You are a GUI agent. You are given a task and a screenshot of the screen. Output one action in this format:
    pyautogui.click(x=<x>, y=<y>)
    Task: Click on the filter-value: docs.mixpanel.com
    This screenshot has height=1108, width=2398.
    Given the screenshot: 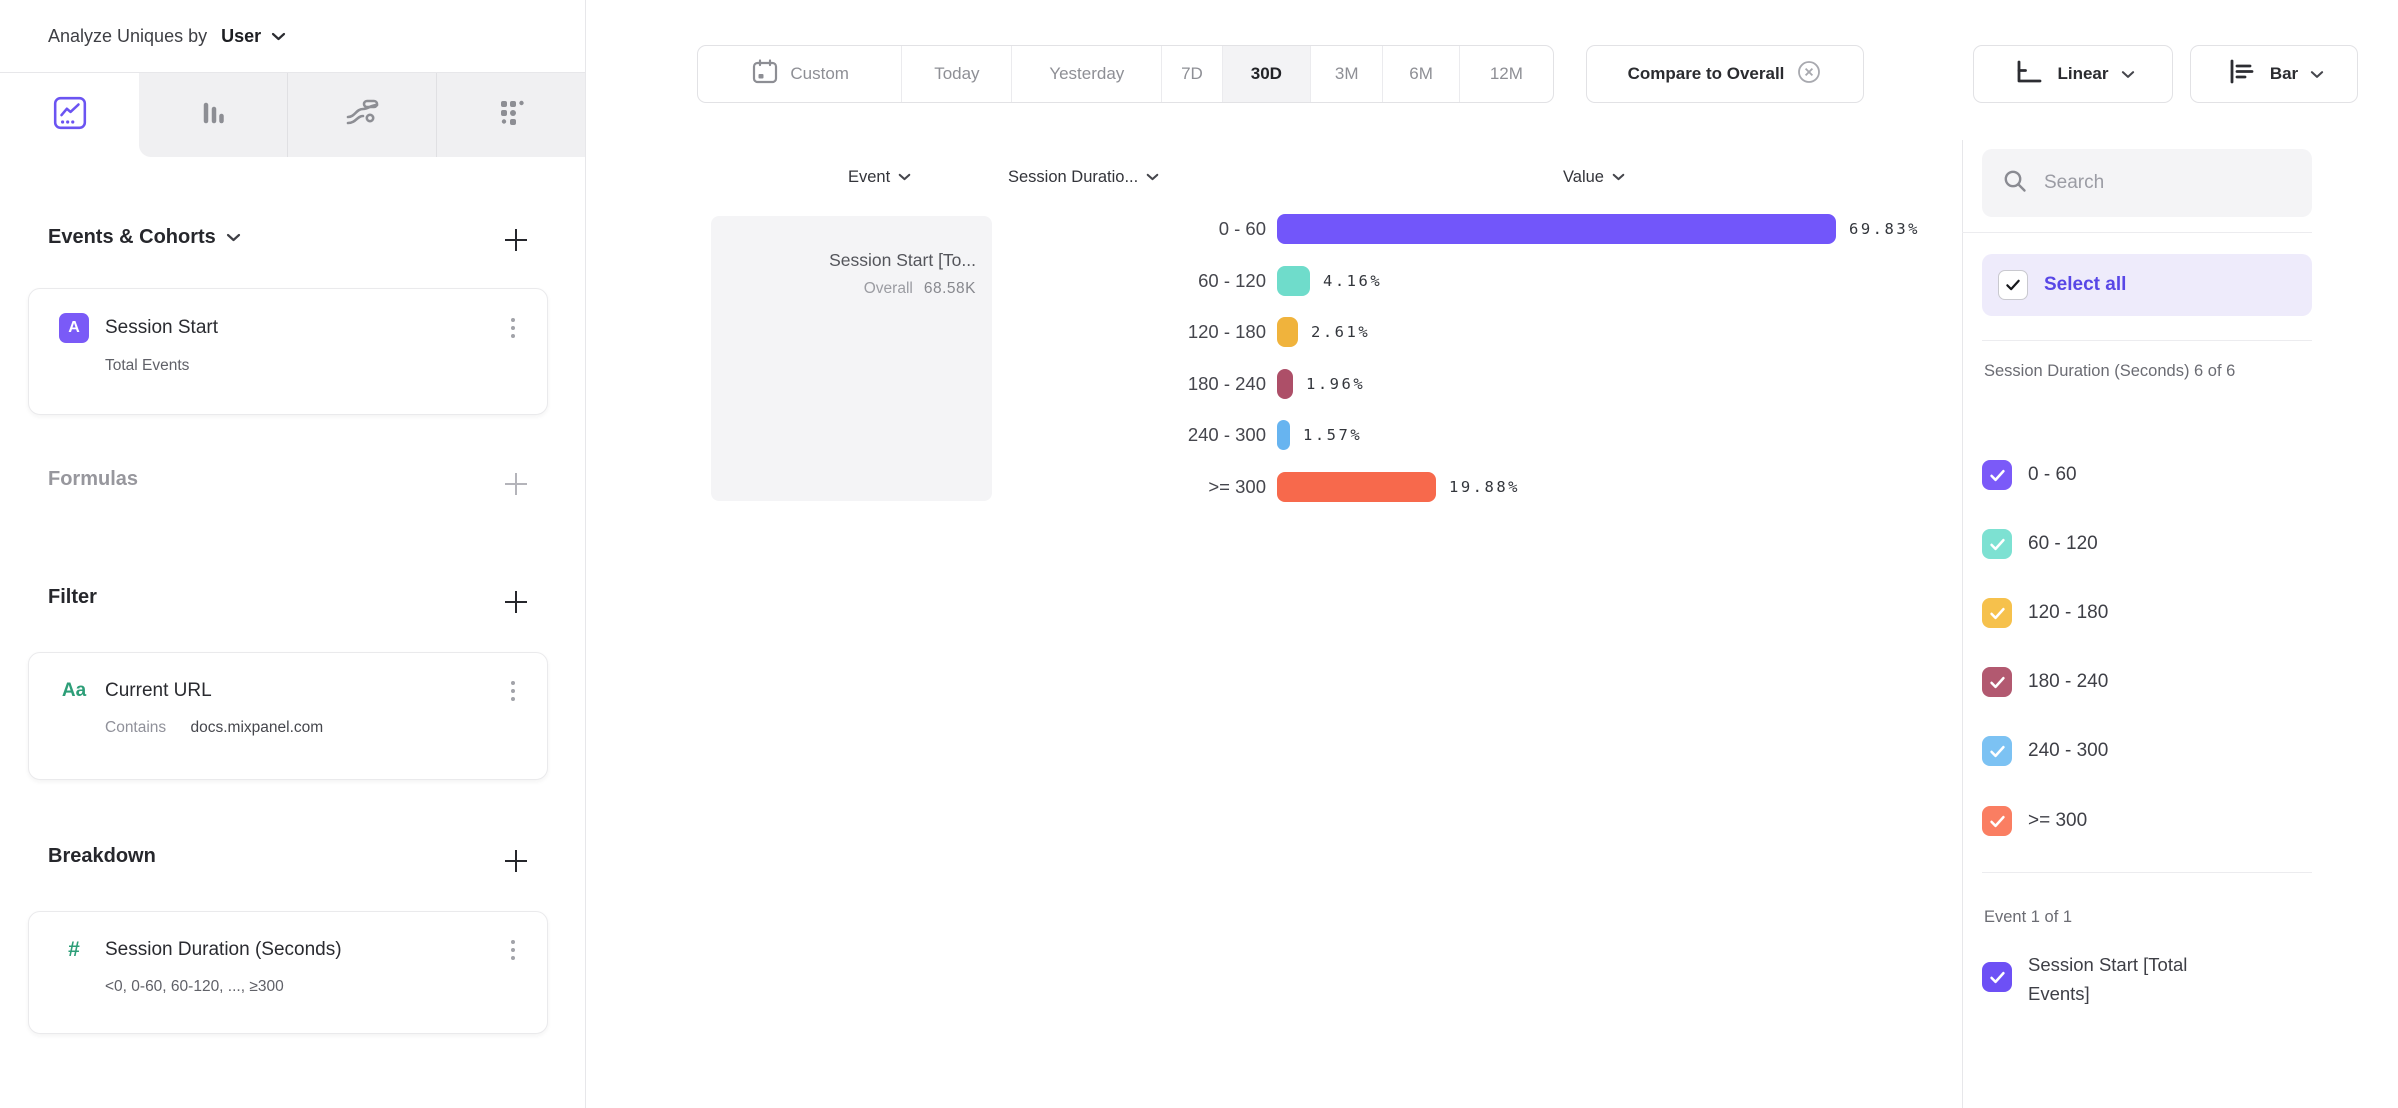 What is the action you would take?
    pyautogui.click(x=257, y=727)
    